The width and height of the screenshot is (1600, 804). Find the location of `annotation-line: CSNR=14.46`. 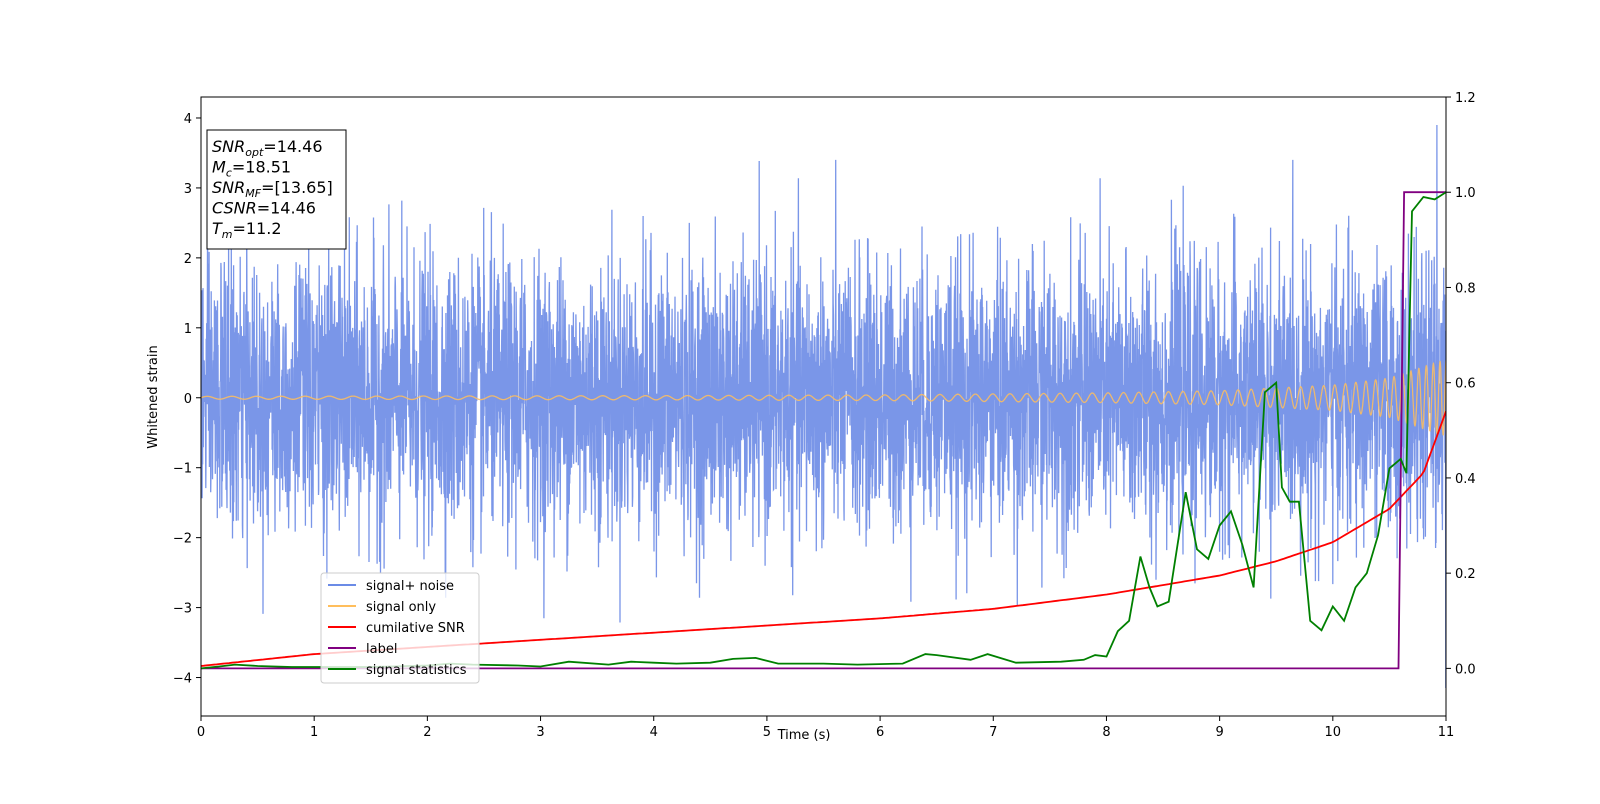

annotation-line: CSNR=14.46 is located at coordinates (264, 208).